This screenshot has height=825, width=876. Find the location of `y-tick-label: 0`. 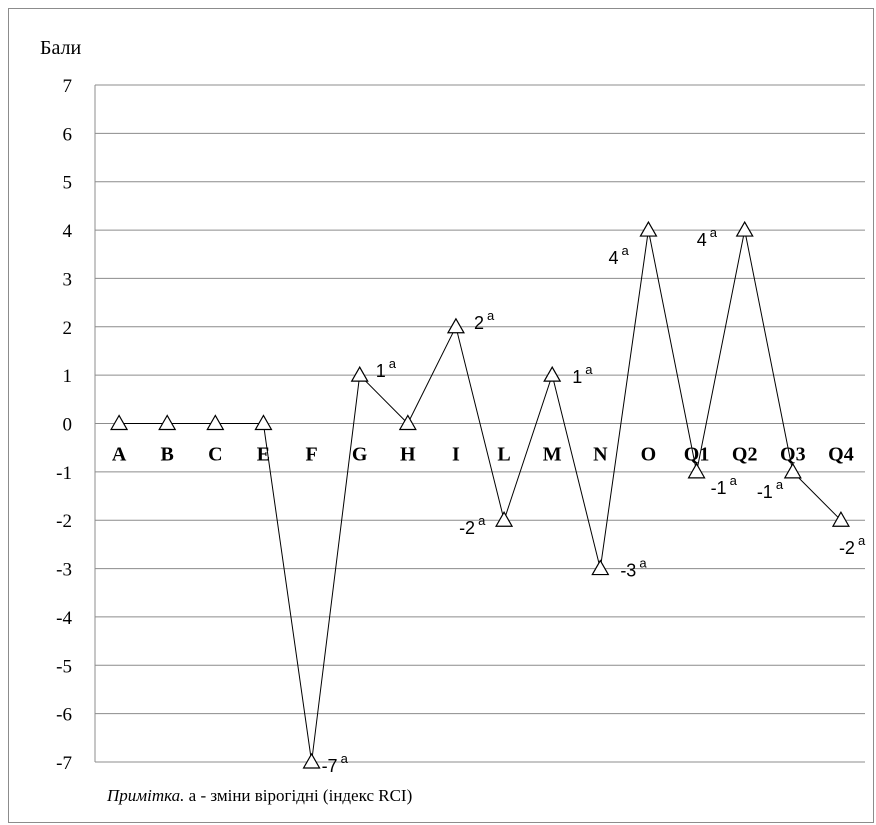

y-tick-label: 0 is located at coordinates (68, 425).